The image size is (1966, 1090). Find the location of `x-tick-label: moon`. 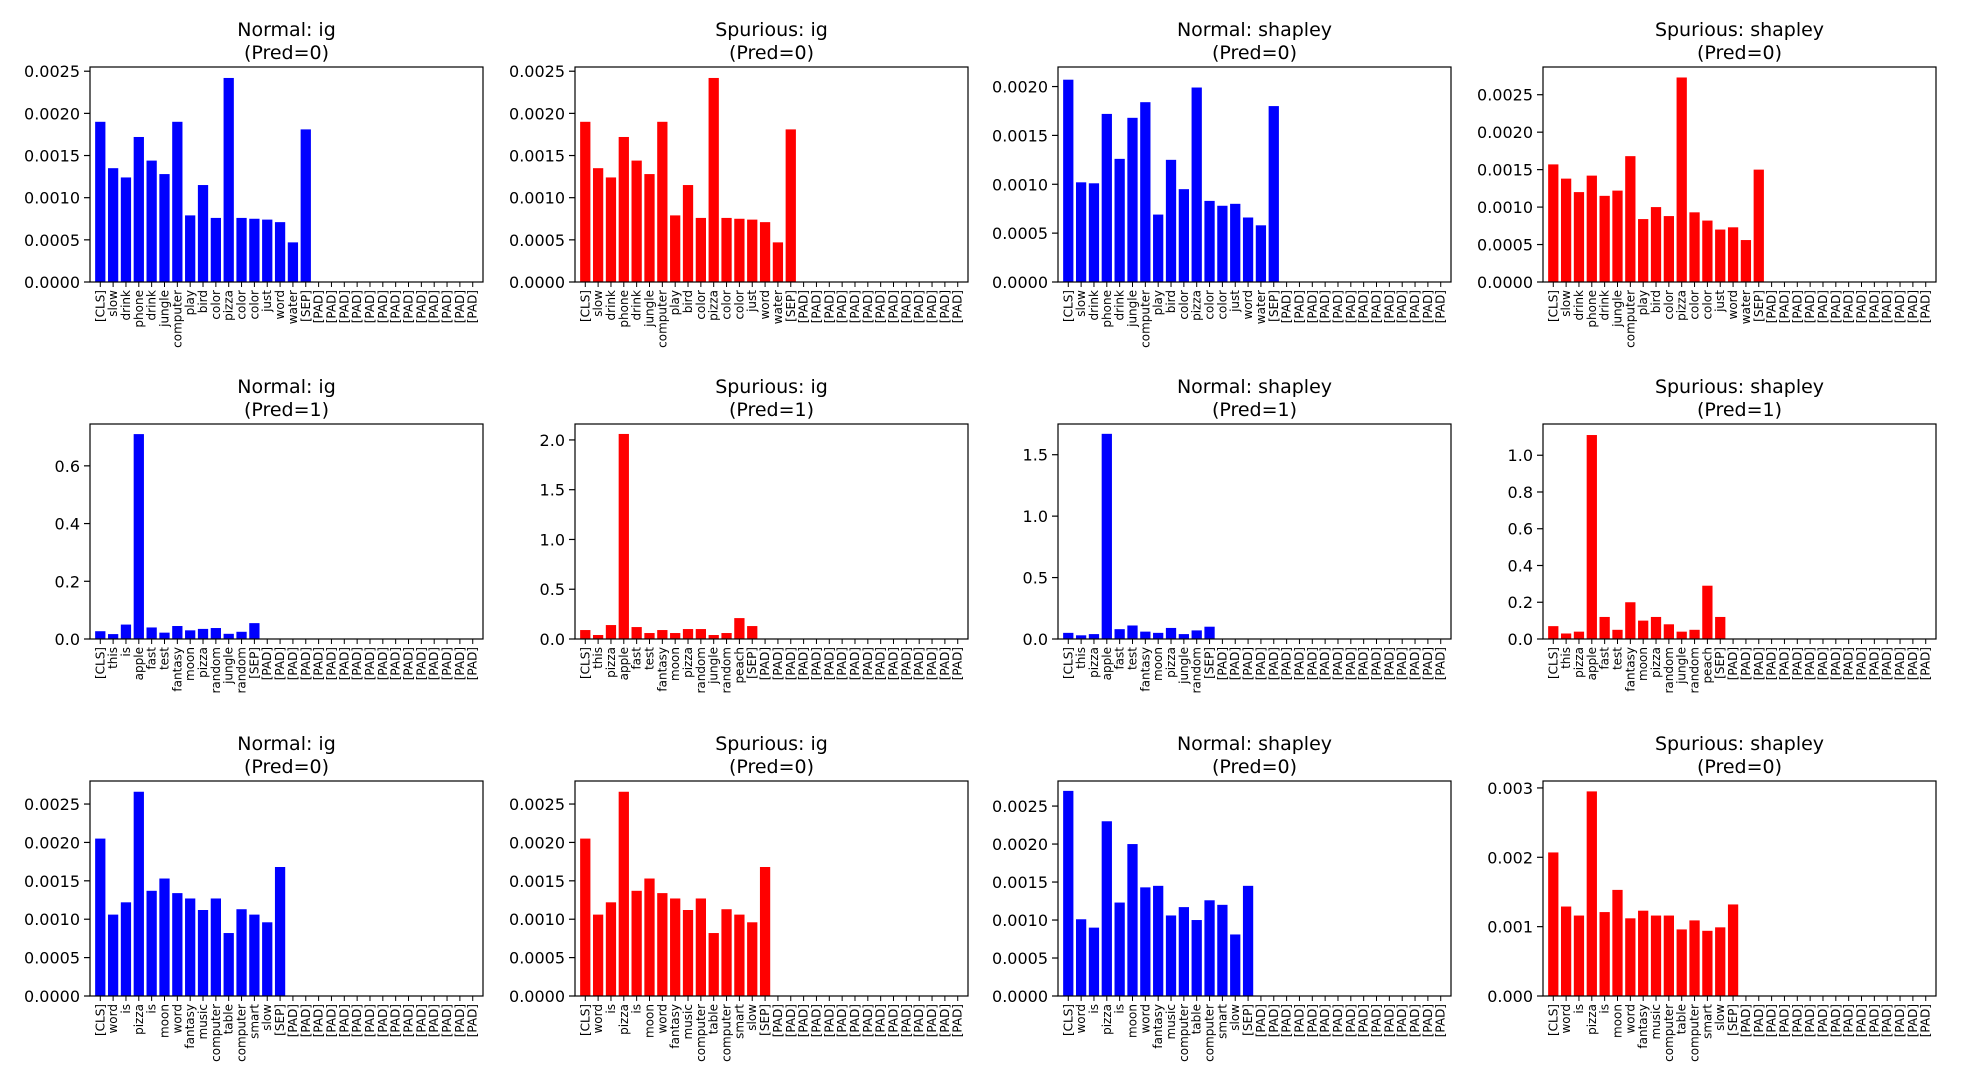

x-tick-label: moon is located at coordinates (1617, 1021).